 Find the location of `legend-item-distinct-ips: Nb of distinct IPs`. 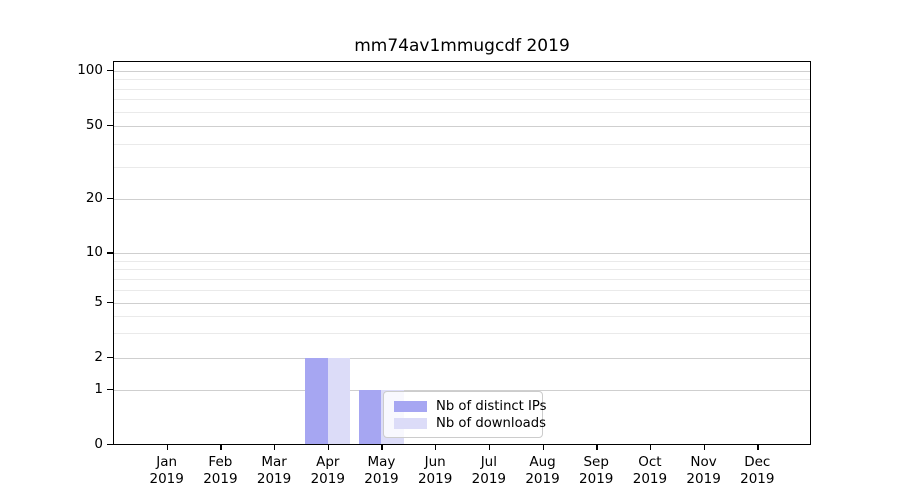

legend-item-distinct-ips: Nb of distinct IPs is located at coordinates (470, 406).